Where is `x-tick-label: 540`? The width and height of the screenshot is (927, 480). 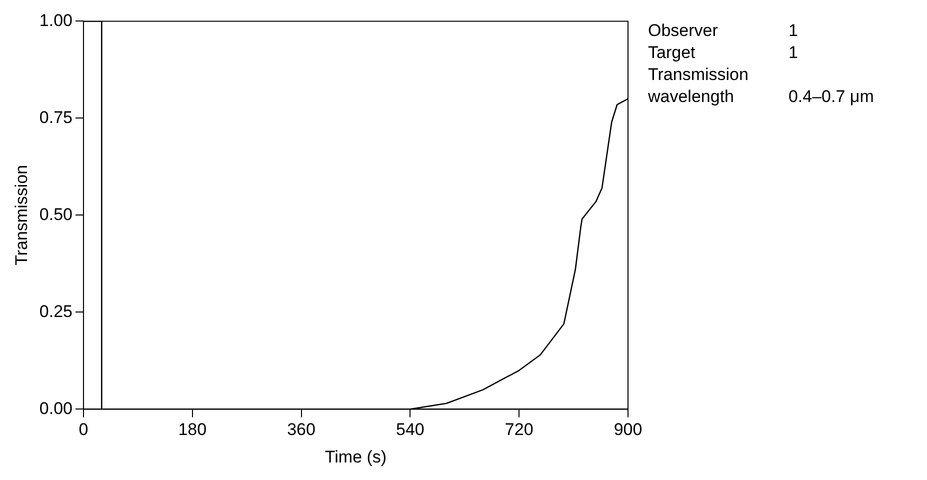
x-tick-label: 540 is located at coordinates (410, 430).